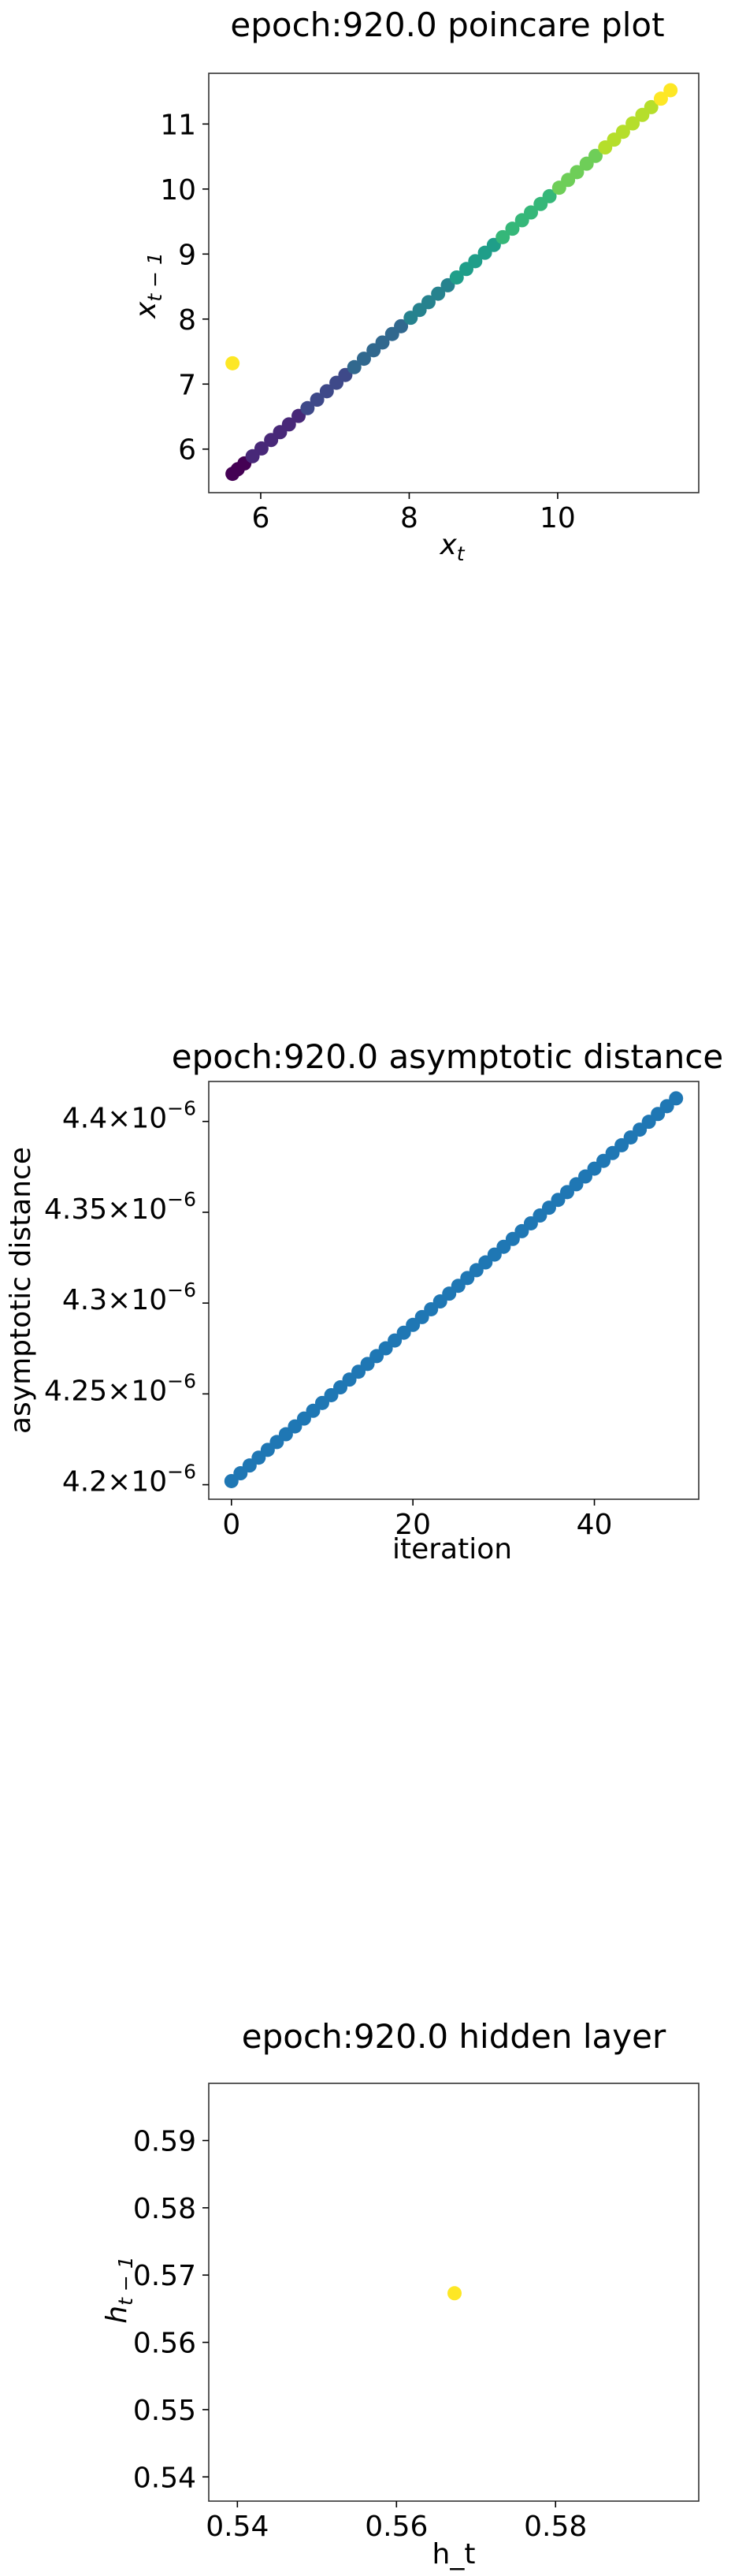  I want to click on y-tick-label: 0.59, so click(164, 2142).